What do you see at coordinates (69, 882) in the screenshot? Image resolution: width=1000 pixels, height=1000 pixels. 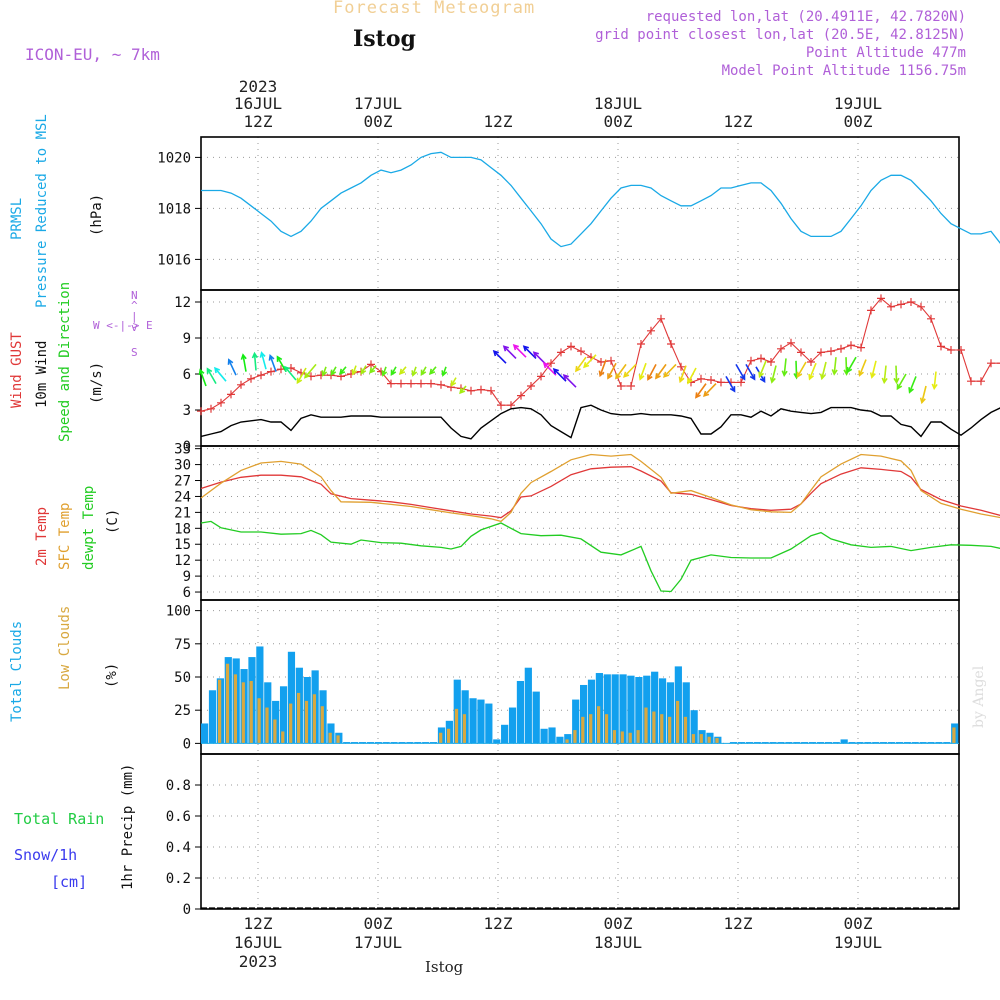 I see `snow-unit-label: [cm]` at bounding box center [69, 882].